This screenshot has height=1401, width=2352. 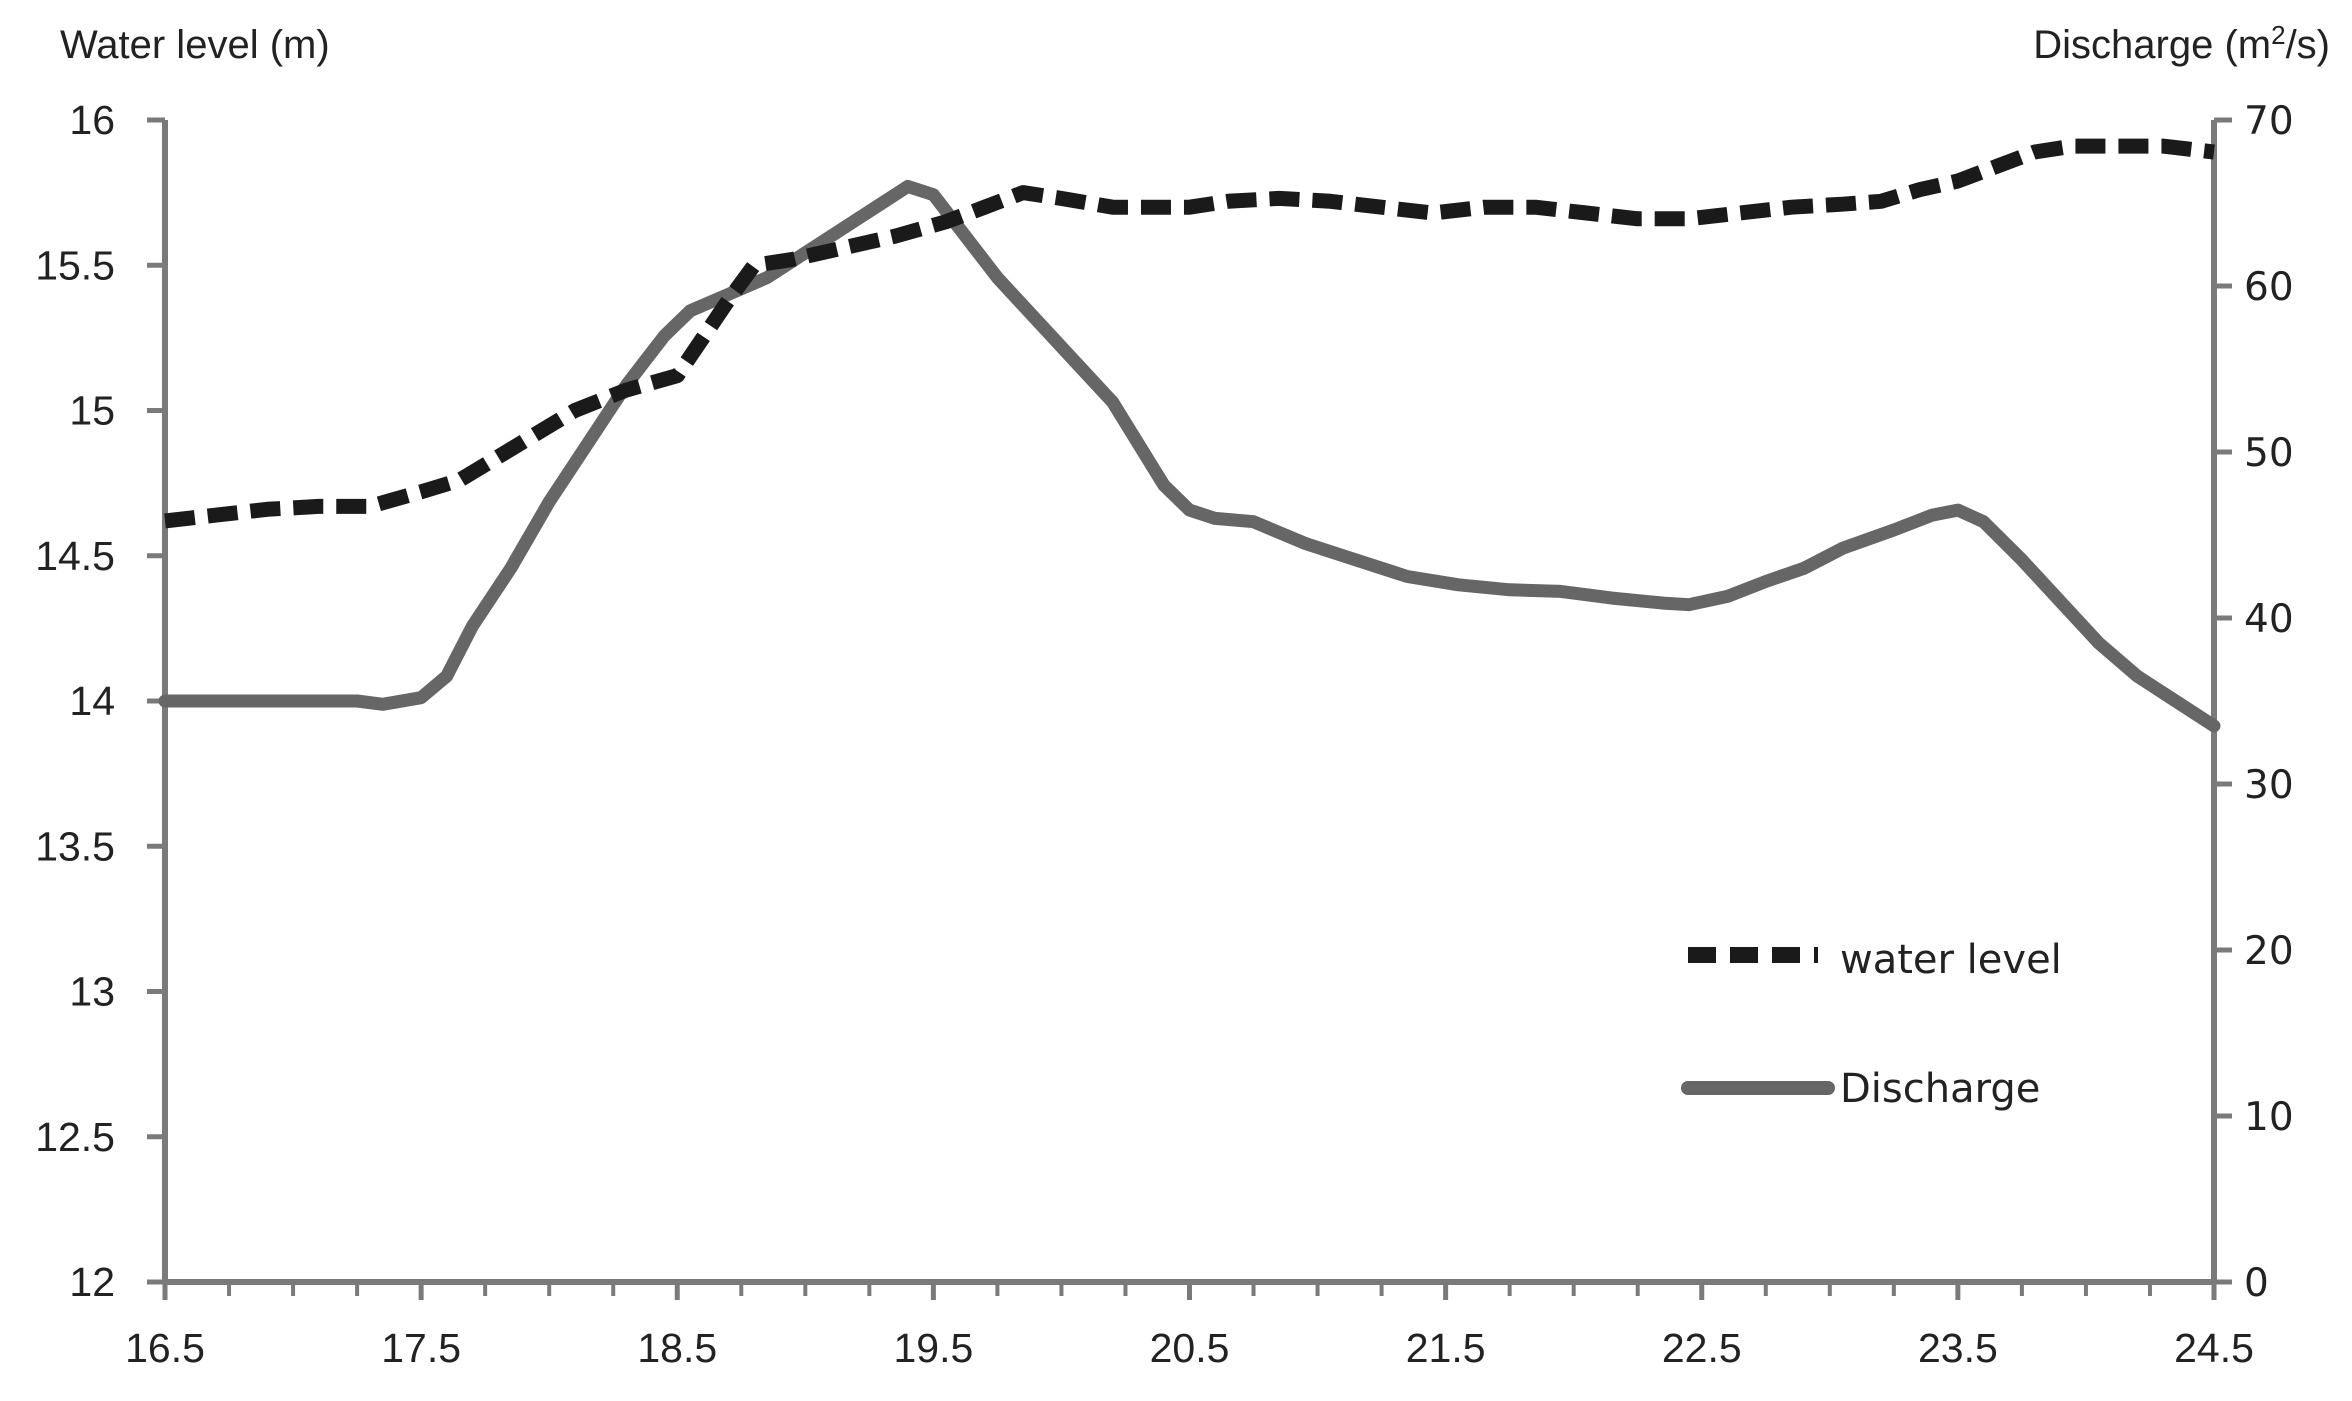 I want to click on right-axis-title-superscript: 2, so click(x=2278, y=35).